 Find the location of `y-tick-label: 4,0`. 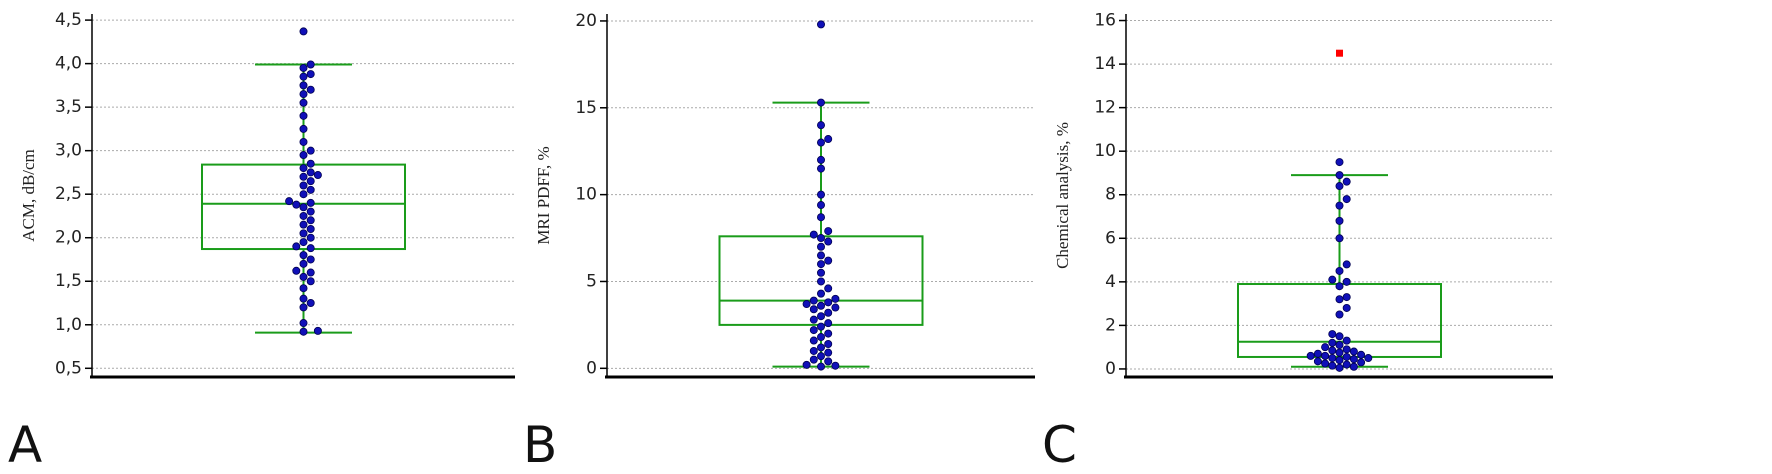

y-tick-label: 4,0 is located at coordinates (68, 64).